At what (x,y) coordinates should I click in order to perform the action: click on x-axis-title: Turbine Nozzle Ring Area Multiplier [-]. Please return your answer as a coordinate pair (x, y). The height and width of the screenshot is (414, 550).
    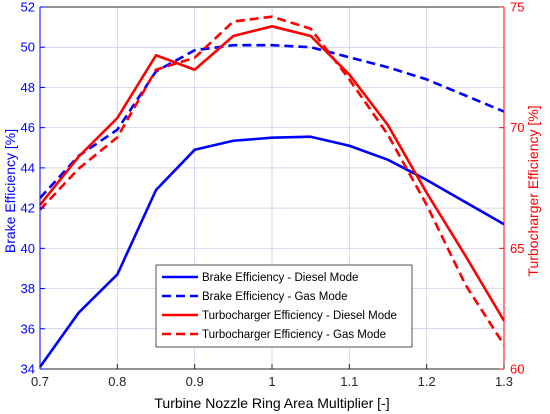
    Looking at the image, I should click on (271, 403).